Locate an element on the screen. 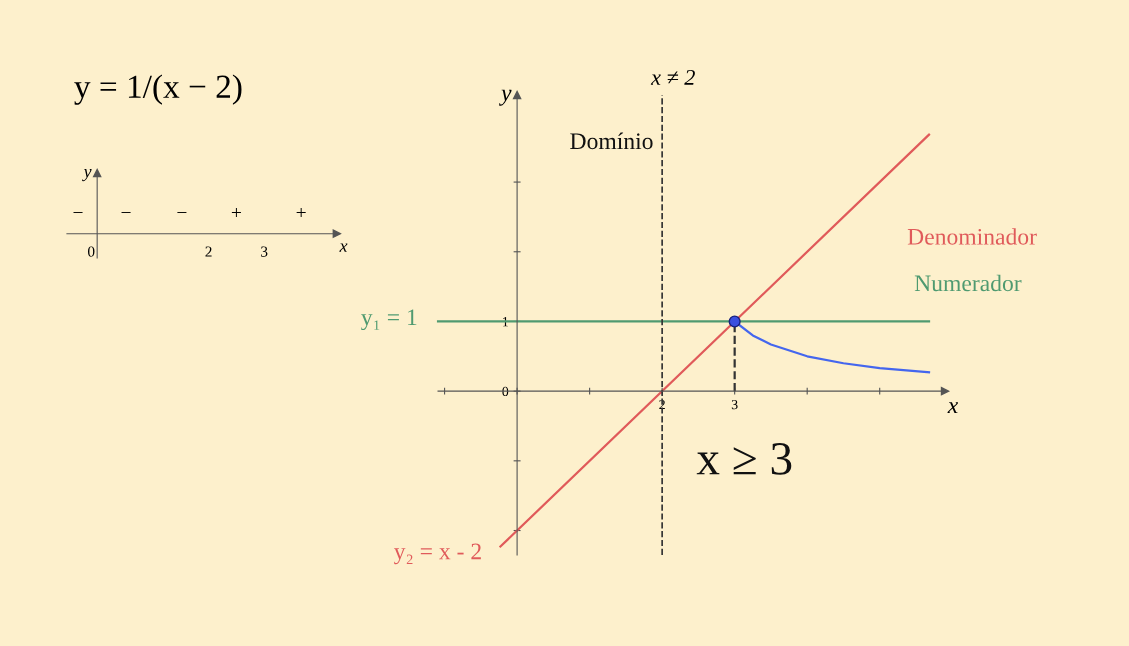 The width and height of the screenshot is (1129, 646). y-axis-title: y is located at coordinates (505, 97).